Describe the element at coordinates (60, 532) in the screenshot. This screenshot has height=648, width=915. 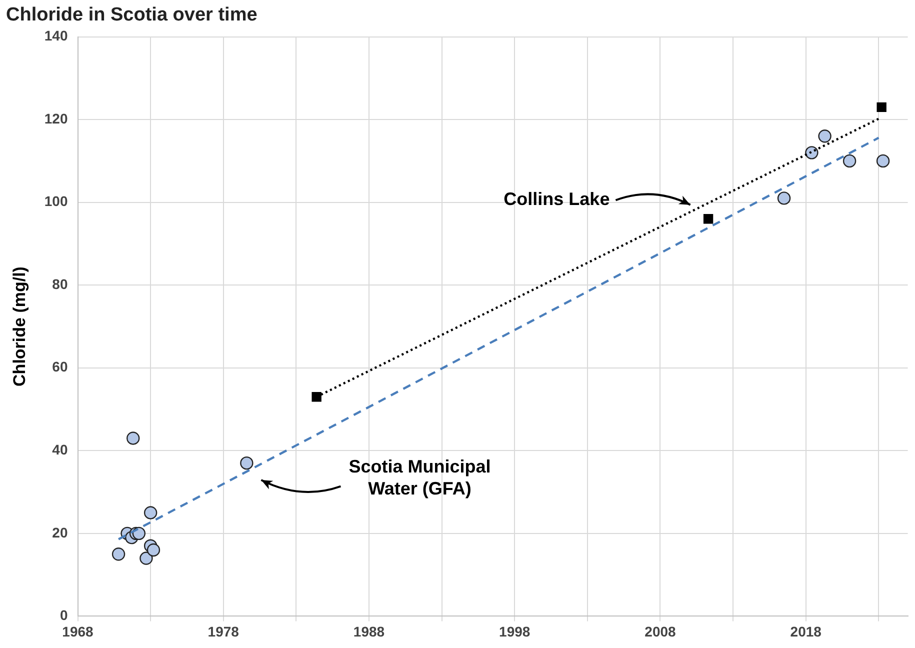
I see `y-tick-label: 20` at that location.